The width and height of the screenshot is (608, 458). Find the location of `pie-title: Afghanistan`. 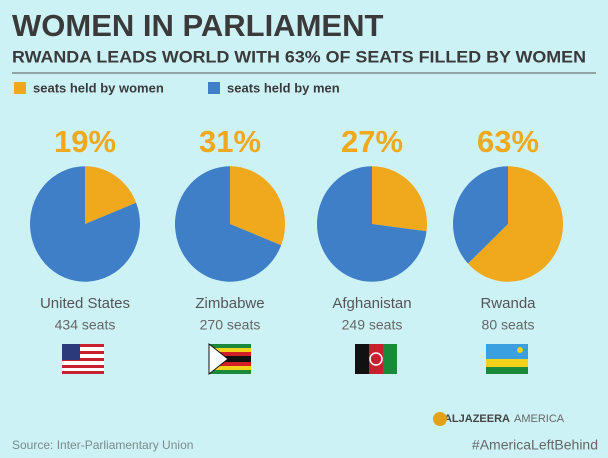

pie-title: Afghanistan is located at coordinates (371, 303).